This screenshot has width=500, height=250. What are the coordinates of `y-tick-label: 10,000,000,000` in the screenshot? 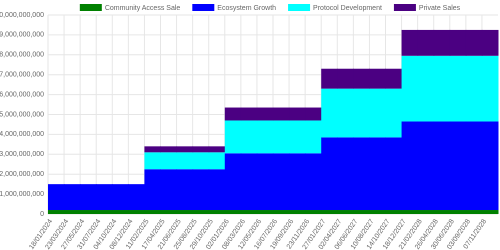 It's located at (22, 15).